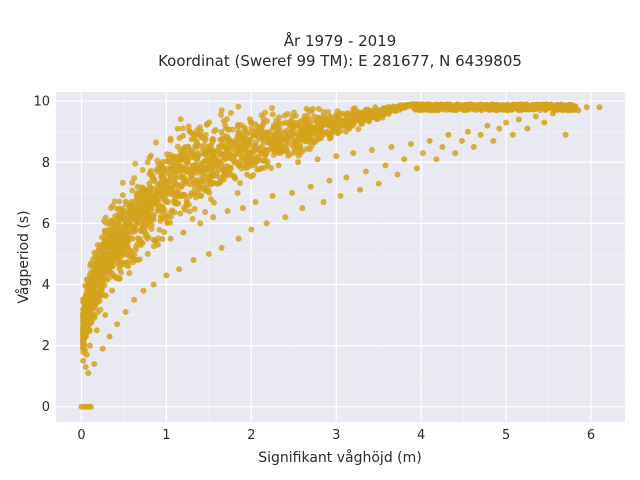  I want to click on x-tick-label: 5, so click(506, 435).